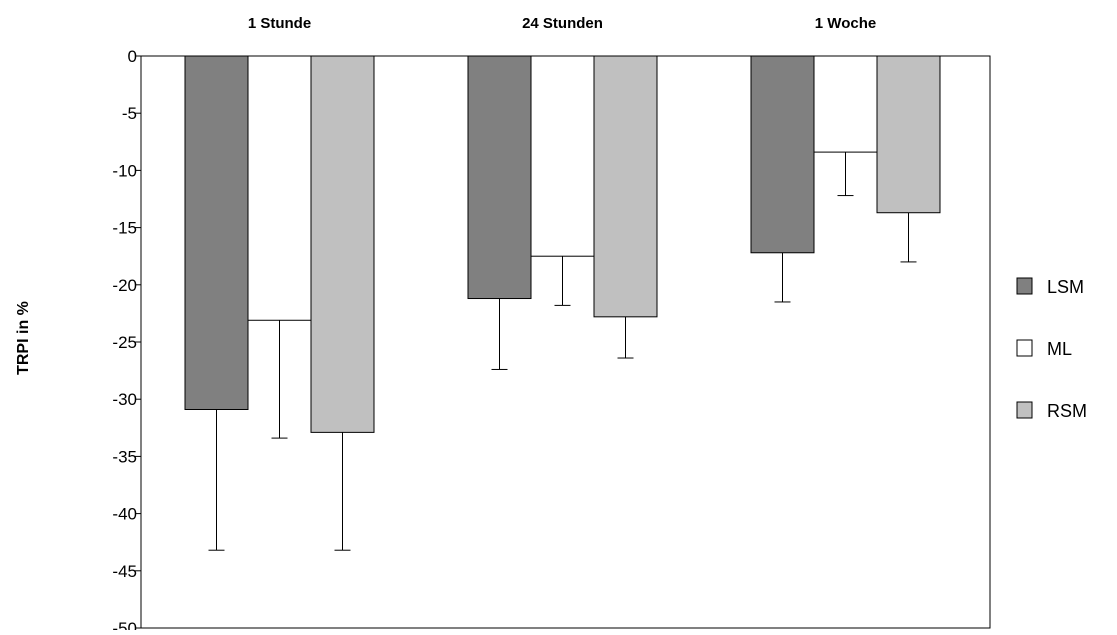 This screenshot has width=1117, height=635. What do you see at coordinates (845, 23) in the screenshot?
I see `category-label: 1 Woche` at bounding box center [845, 23].